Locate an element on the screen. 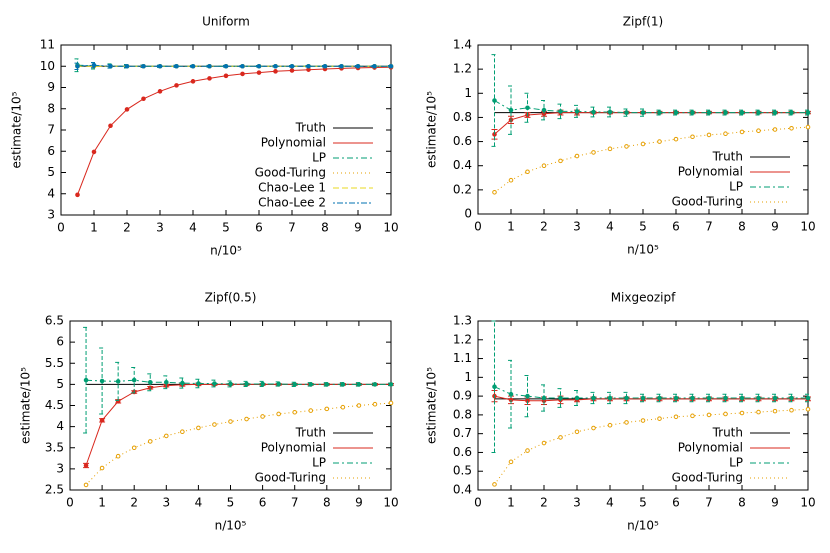 This screenshot has height=553, width=830. legend-label: Chao-Lee 1 is located at coordinates (292, 188).